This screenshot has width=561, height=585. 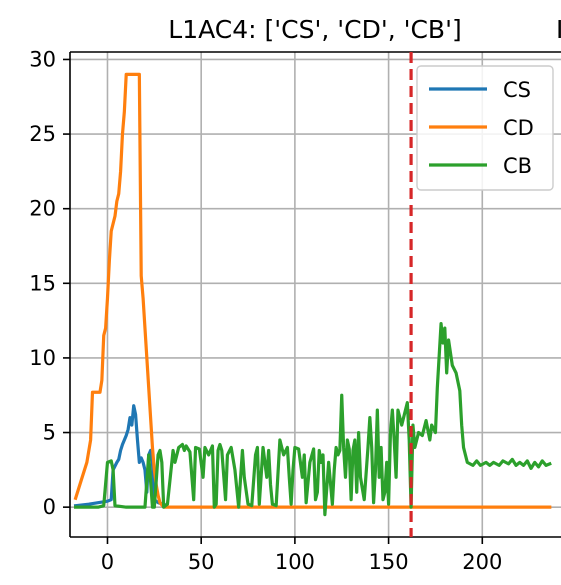 What do you see at coordinates (107, 562) in the screenshot?
I see `x-tick-label: 0` at bounding box center [107, 562].